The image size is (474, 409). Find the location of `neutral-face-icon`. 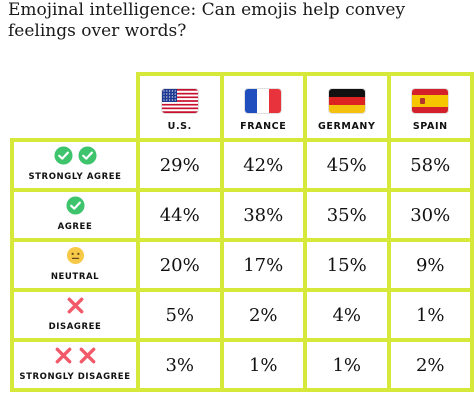

neutral-face-icon is located at coordinates (75, 255).